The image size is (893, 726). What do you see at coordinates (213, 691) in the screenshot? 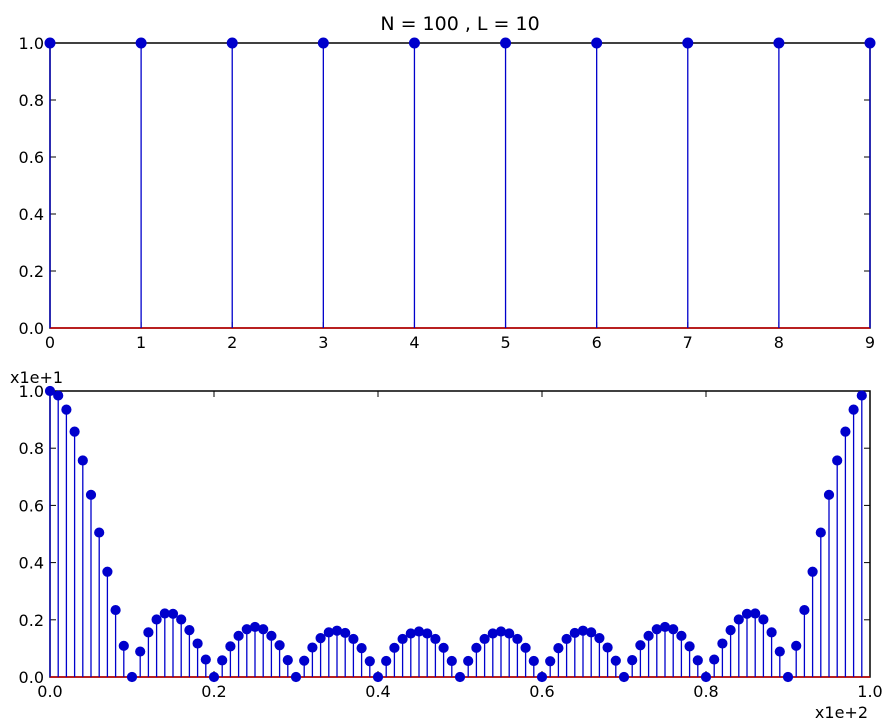
I see `x-tick-label: 0.2` at bounding box center [213, 691].